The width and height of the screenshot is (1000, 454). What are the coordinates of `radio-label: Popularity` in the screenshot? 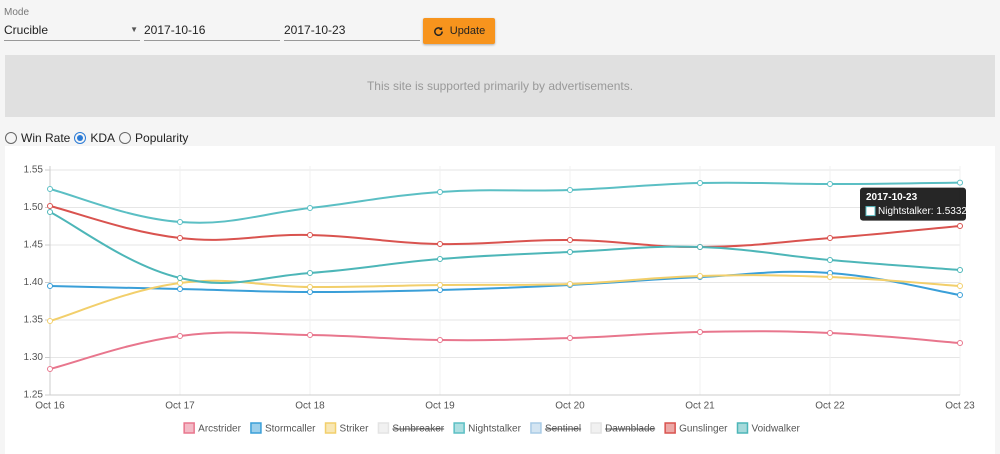 It's located at (162, 138).